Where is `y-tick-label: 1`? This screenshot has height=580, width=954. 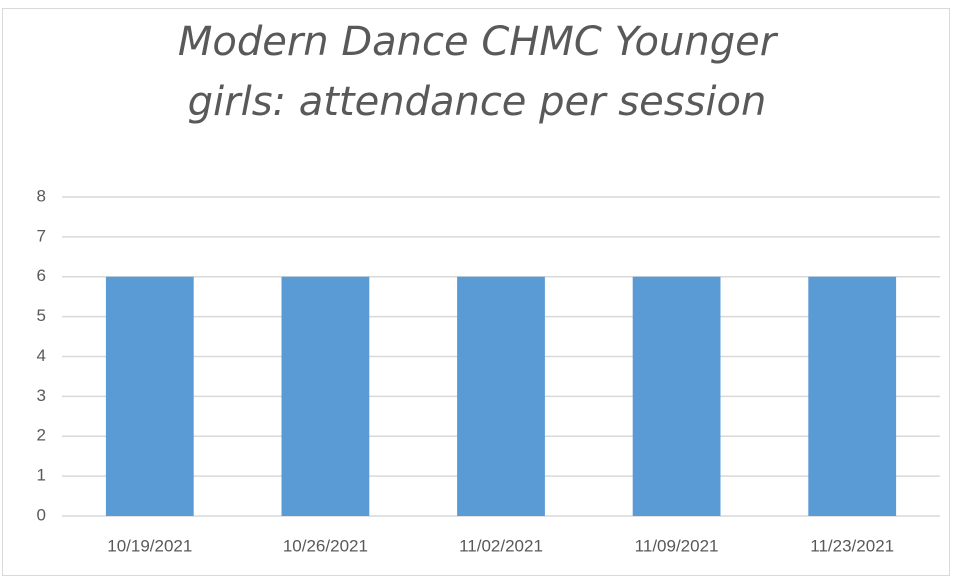 y-tick-label: 1 is located at coordinates (41, 475).